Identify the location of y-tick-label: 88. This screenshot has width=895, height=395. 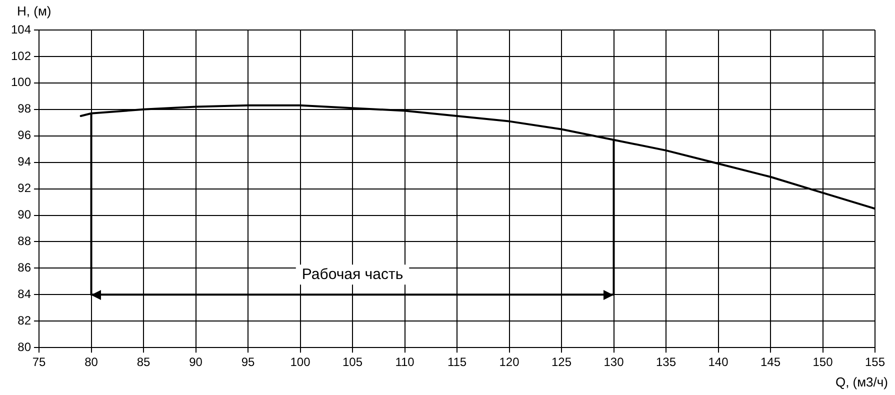
(25, 241).